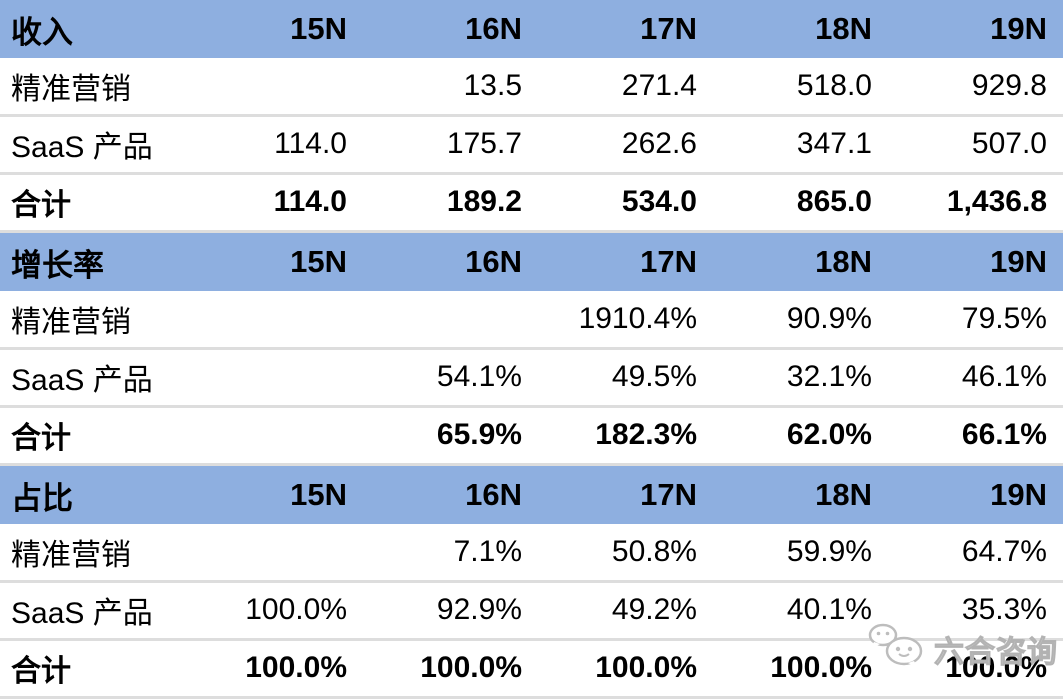 The height and width of the screenshot is (699, 1063). Describe the element at coordinates (1004, 610) in the screenshot. I see `cell-value: 35.3%` at that location.